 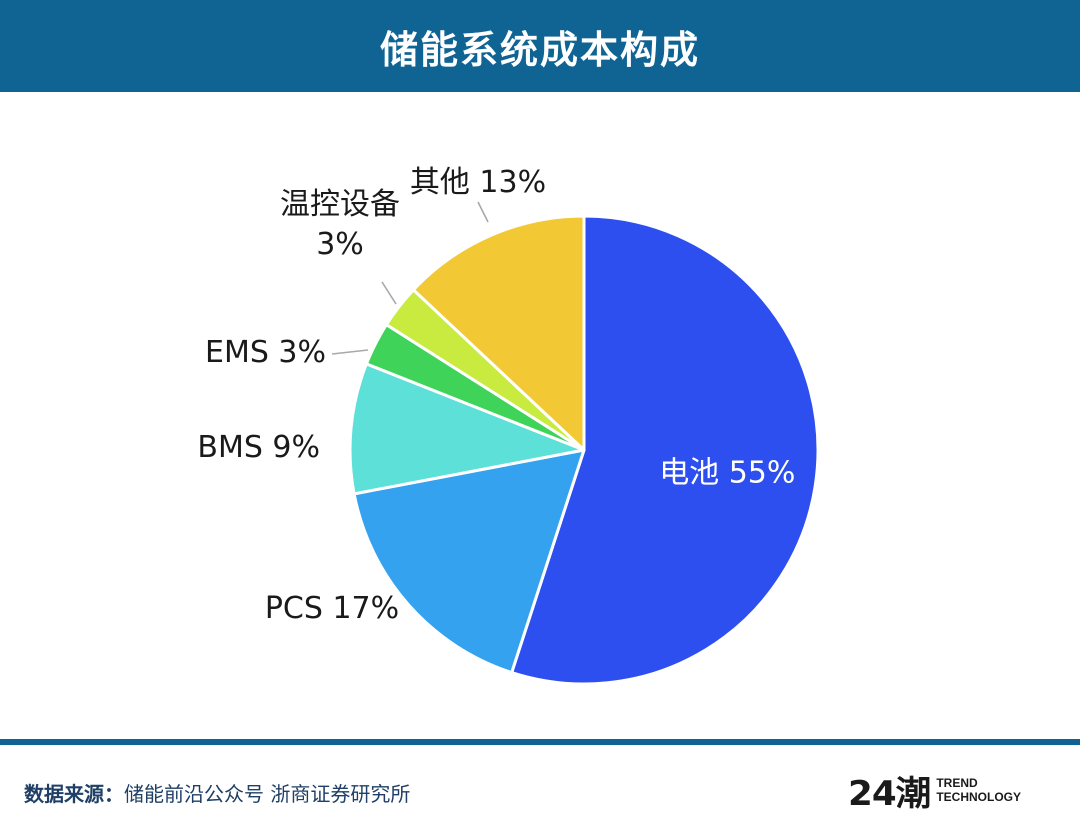 What do you see at coordinates (934, 790) in the screenshot?
I see `brand-logo: 24潮 TREND TECHNOLOGY` at bounding box center [934, 790].